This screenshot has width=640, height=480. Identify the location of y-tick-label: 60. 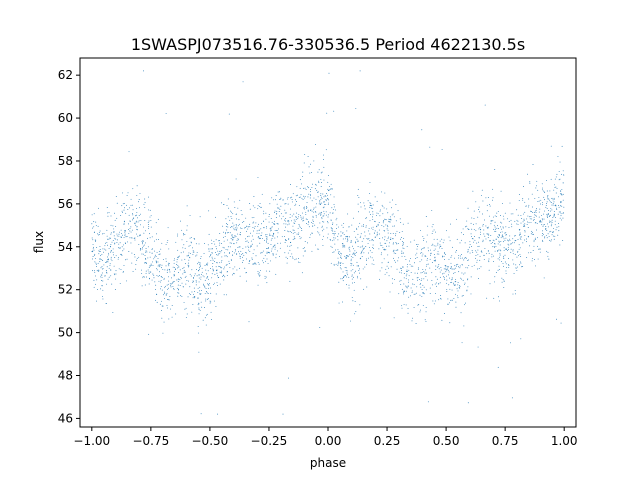
(65, 118).